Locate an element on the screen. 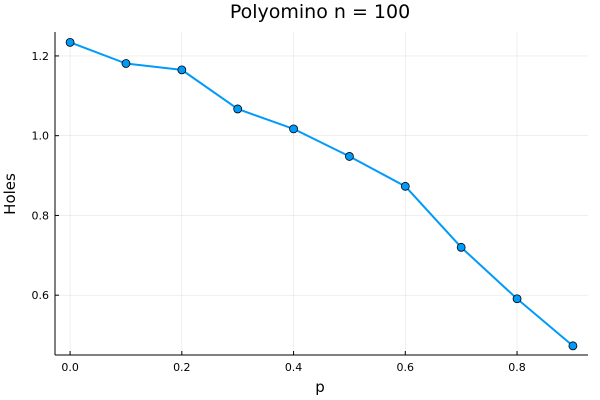  y-tick-label-3: 1.2 is located at coordinates (41, 56).